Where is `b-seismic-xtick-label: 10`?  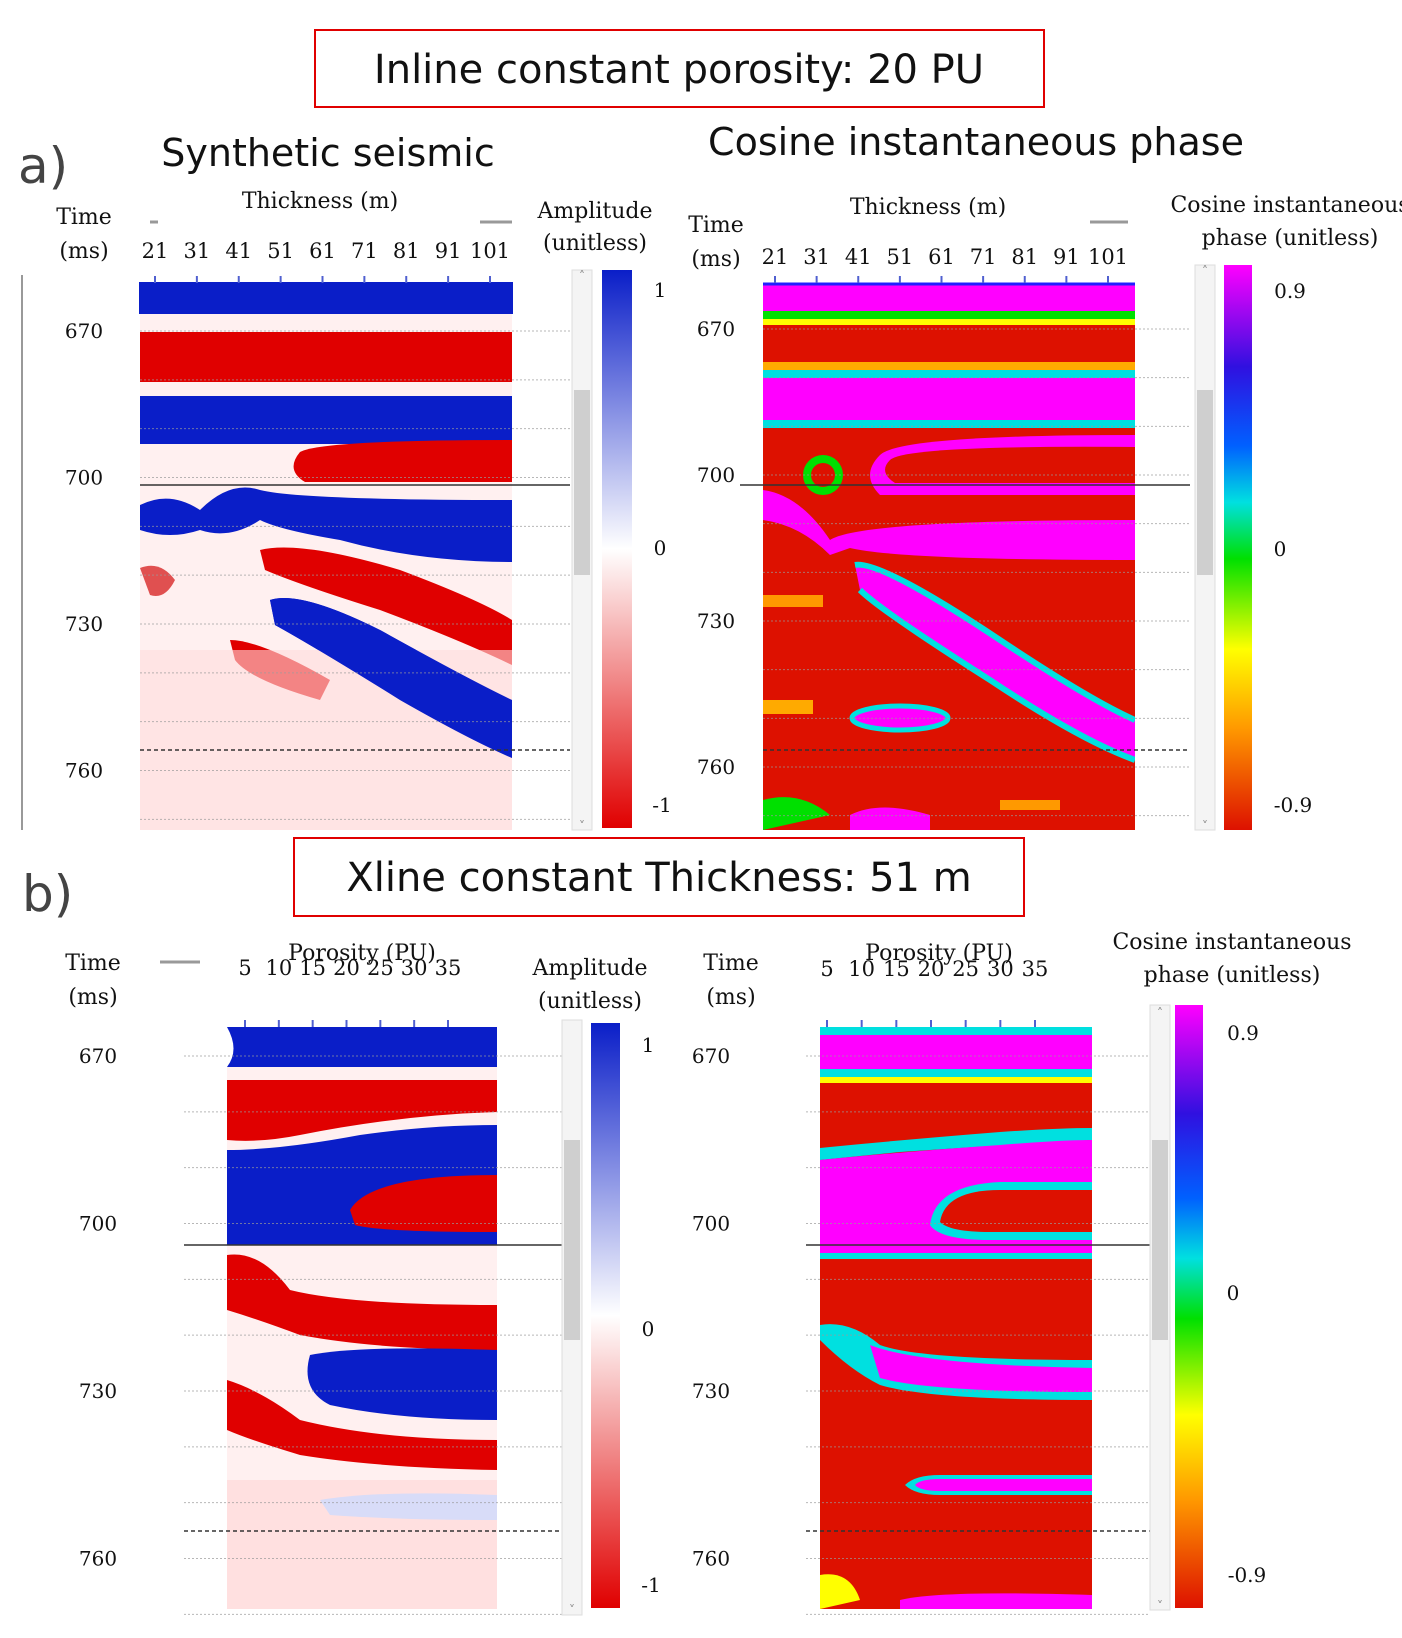
b-seismic-xtick-label: 10 is located at coordinates (278, 968).